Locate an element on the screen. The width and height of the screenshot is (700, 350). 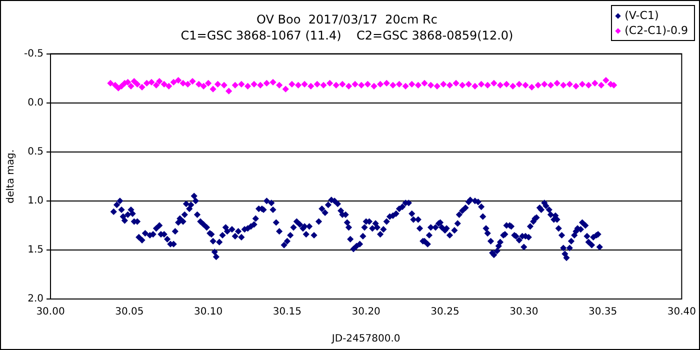
y-tick-label: 1.5 is located at coordinates (36, 250).